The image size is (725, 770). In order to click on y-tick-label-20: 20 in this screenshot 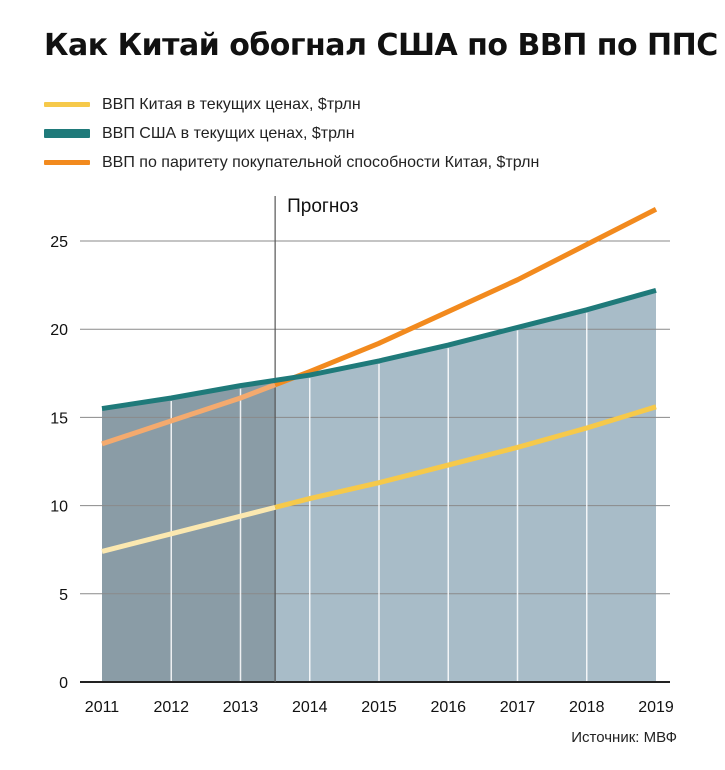, I will do `click(59, 330)`.